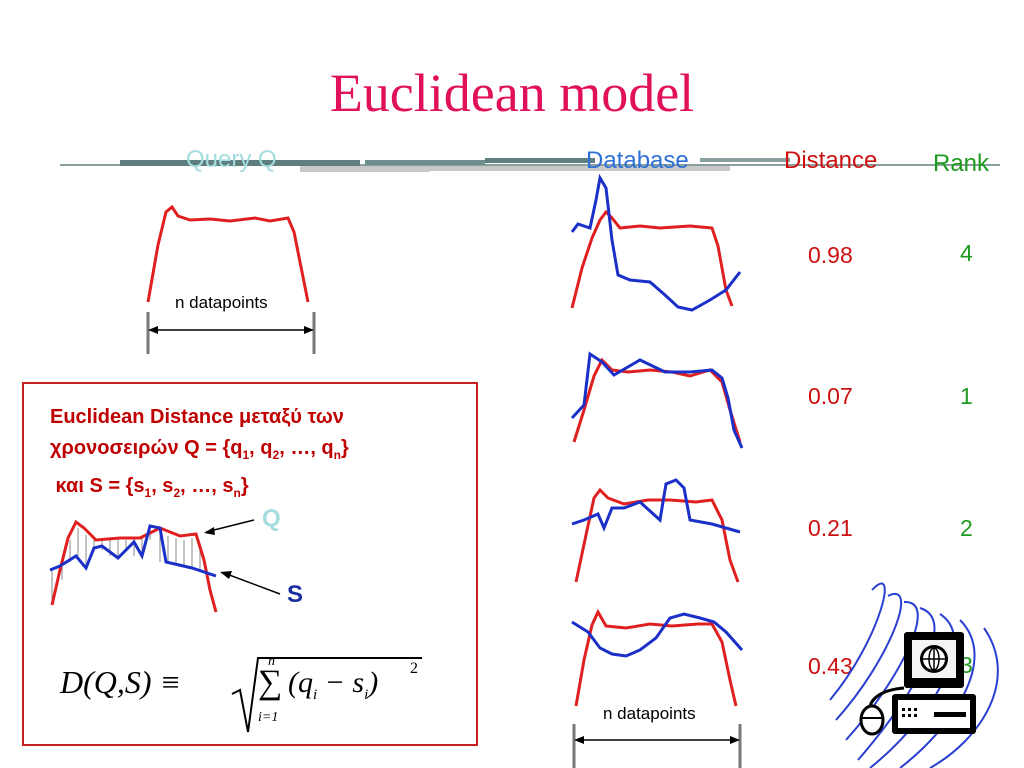 Image resolution: width=1024 pixels, height=768 pixels. I want to click on db2-blue, so click(657, 400).